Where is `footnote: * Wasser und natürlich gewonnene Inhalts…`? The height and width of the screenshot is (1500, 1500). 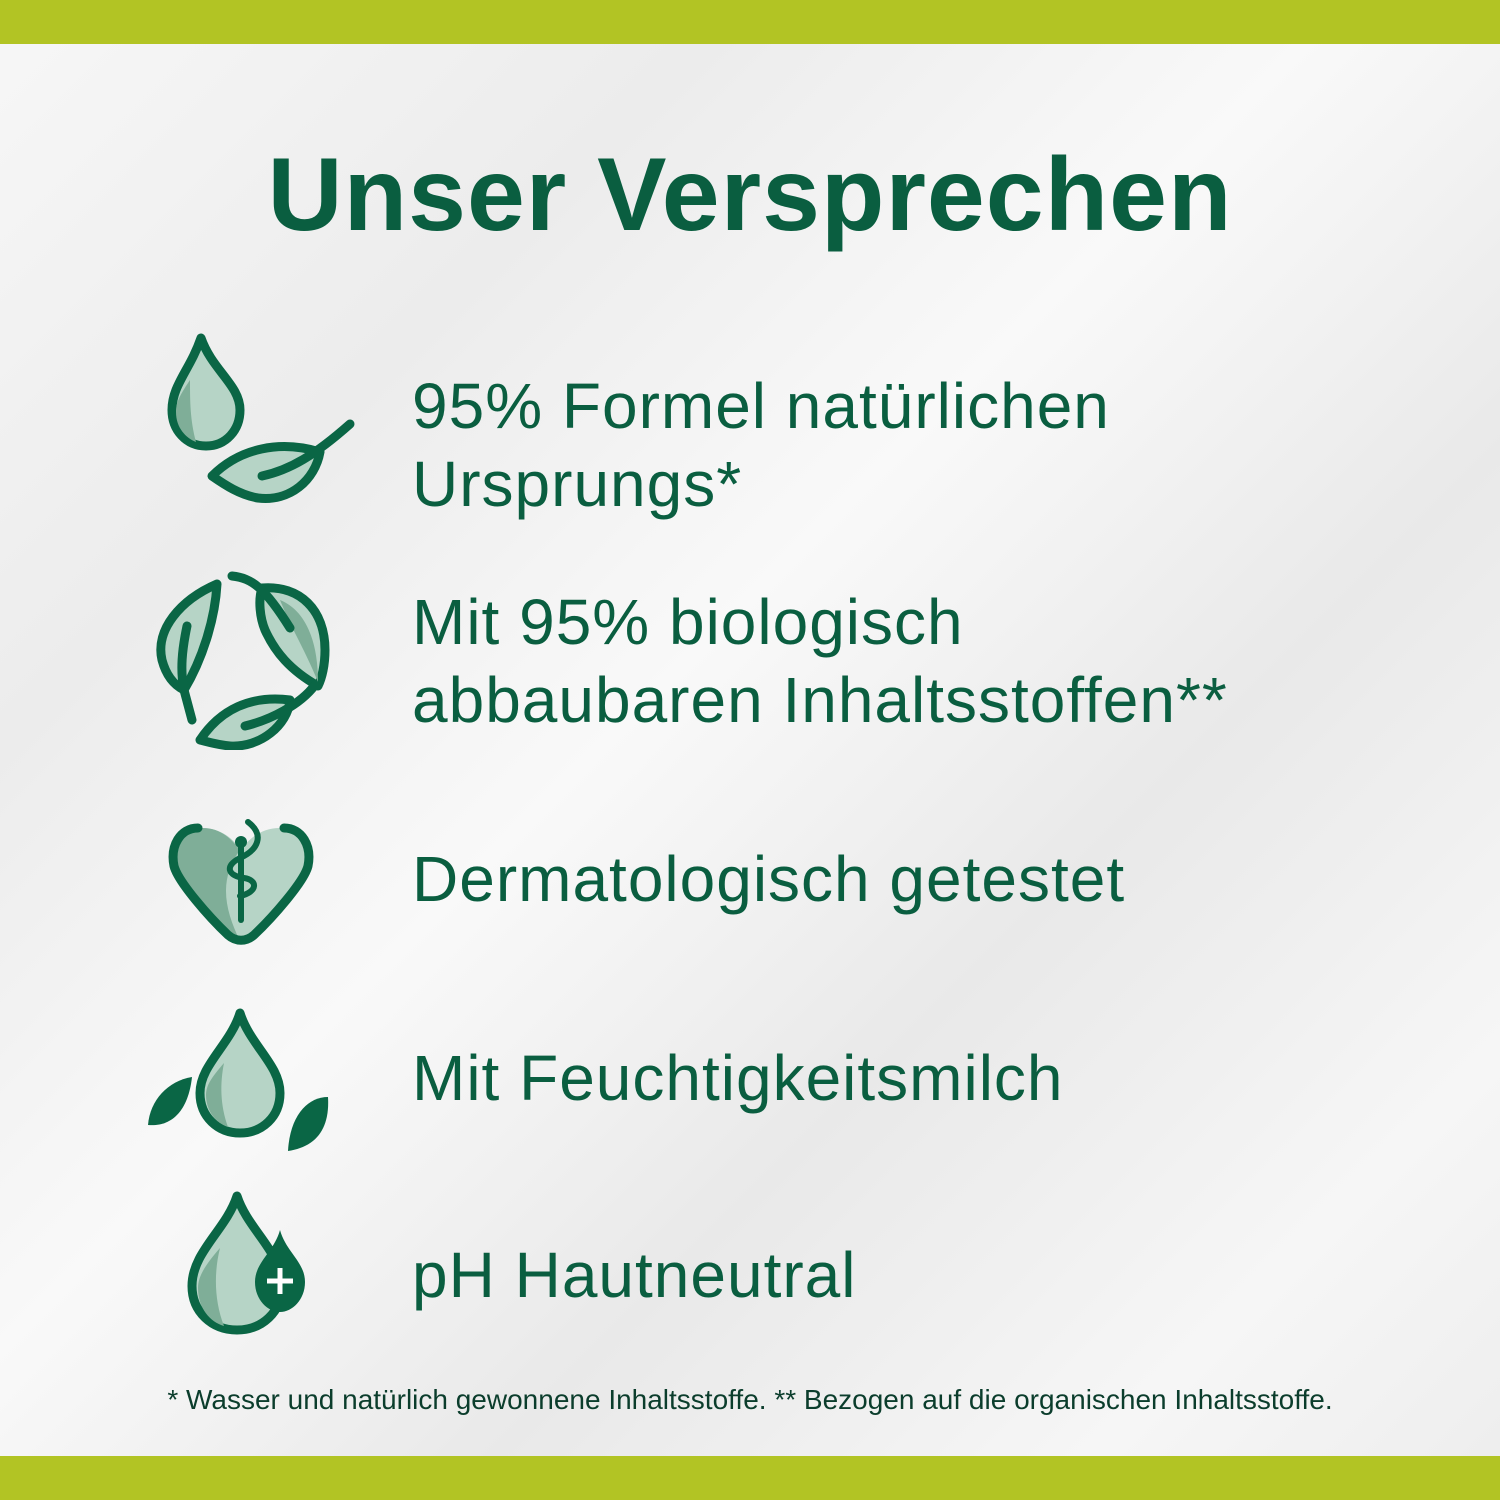 footnote: * Wasser und natürlich gewonnene Inhalts… is located at coordinates (750, 1399).